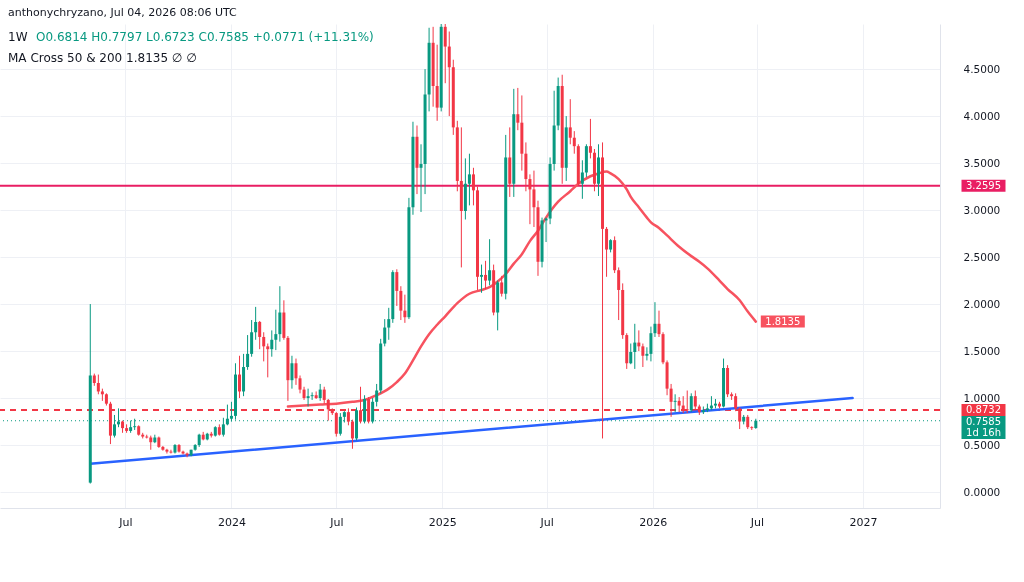 Image resolution: width=1024 pixels, height=582 pixels. I want to click on text: anthonychryzano, Jul 04, 2026 08:06 UTC, so click(123, 12).